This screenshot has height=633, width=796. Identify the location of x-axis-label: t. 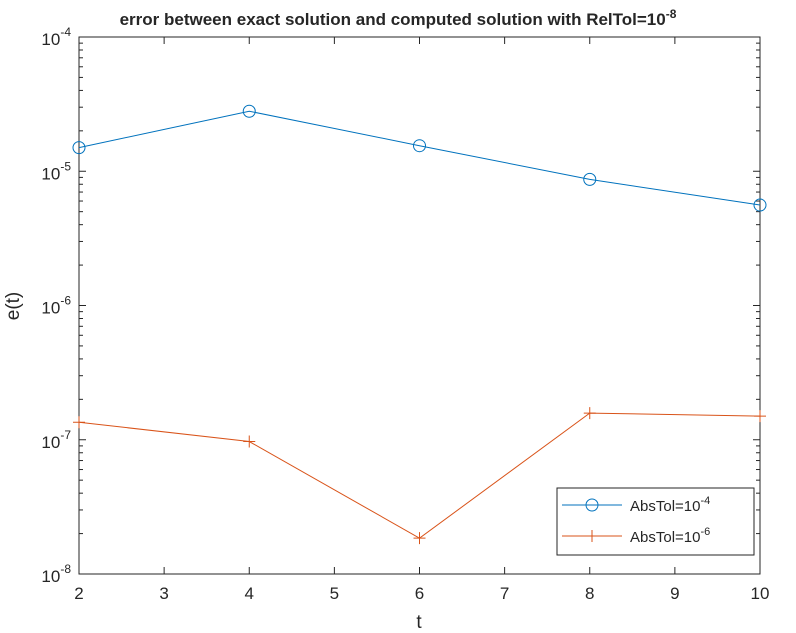
(419, 622).